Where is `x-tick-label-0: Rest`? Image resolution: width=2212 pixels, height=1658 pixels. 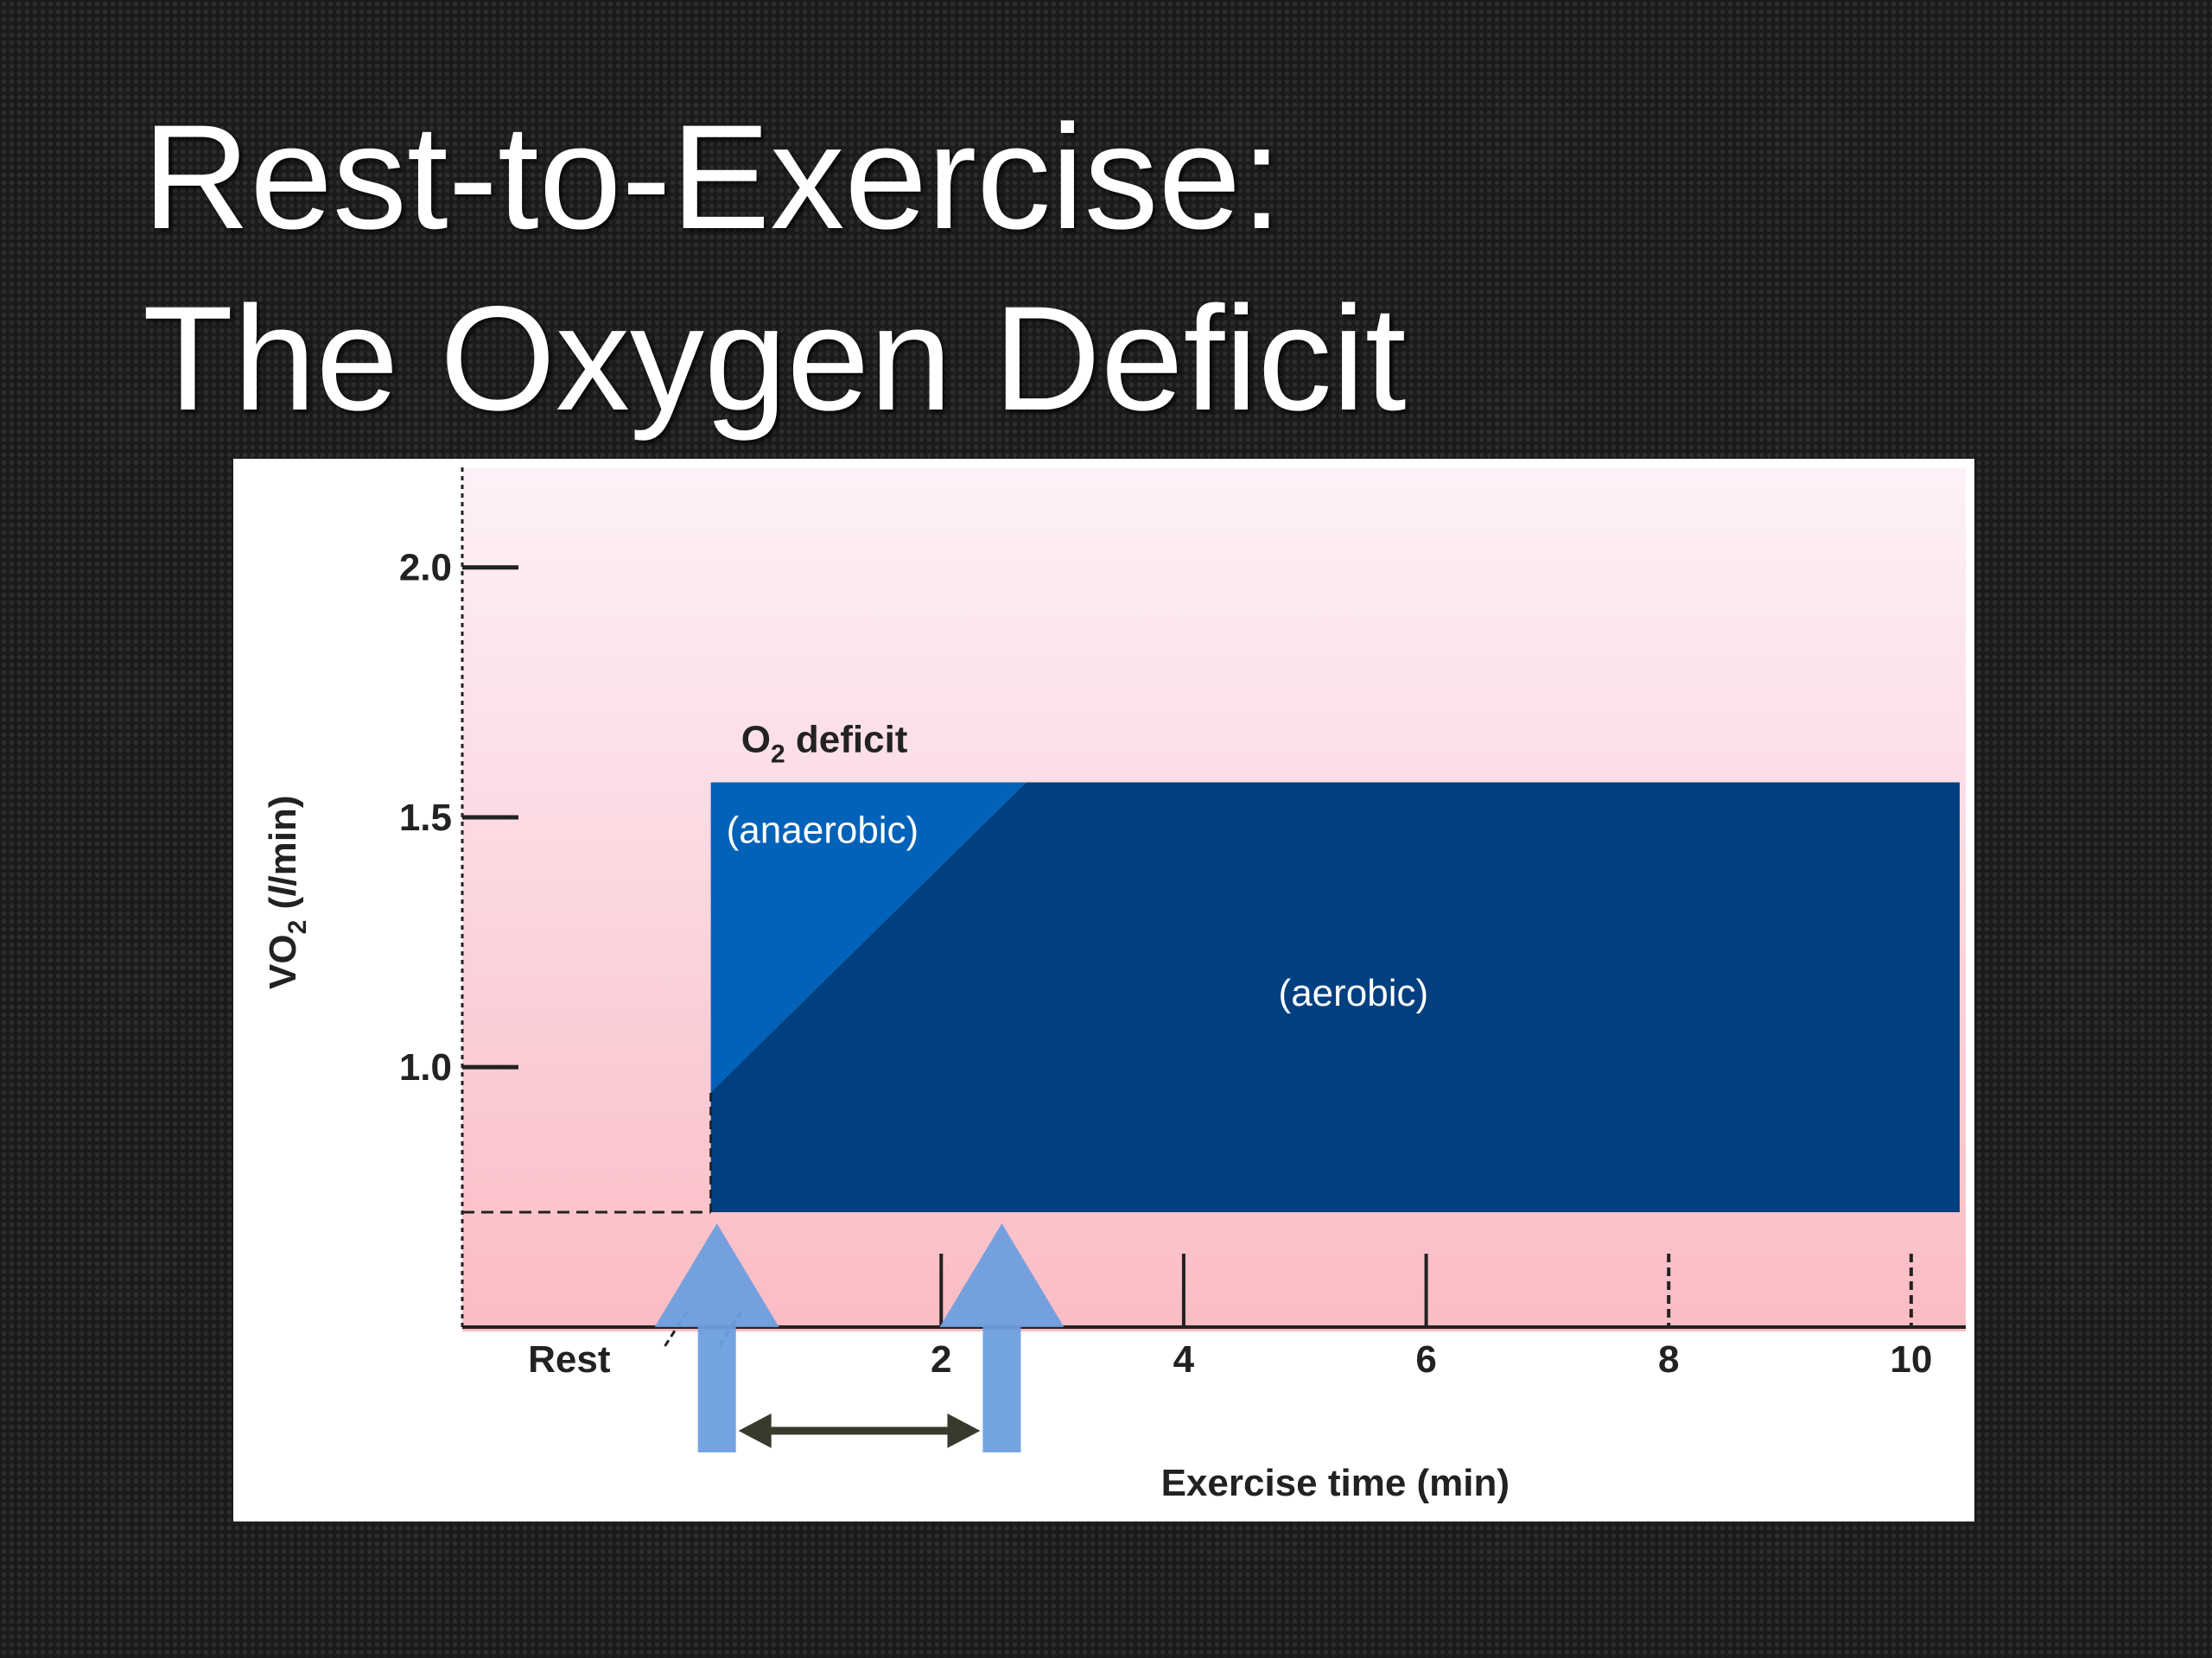
x-tick-label-0: Rest is located at coordinates (569, 1359).